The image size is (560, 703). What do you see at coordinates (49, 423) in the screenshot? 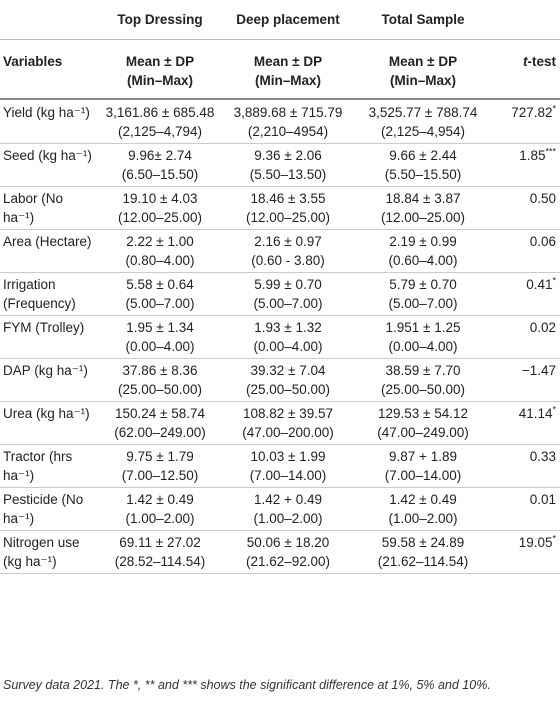
I see `variable-name: Urea (kg ha⁻¹)` at bounding box center [49, 423].